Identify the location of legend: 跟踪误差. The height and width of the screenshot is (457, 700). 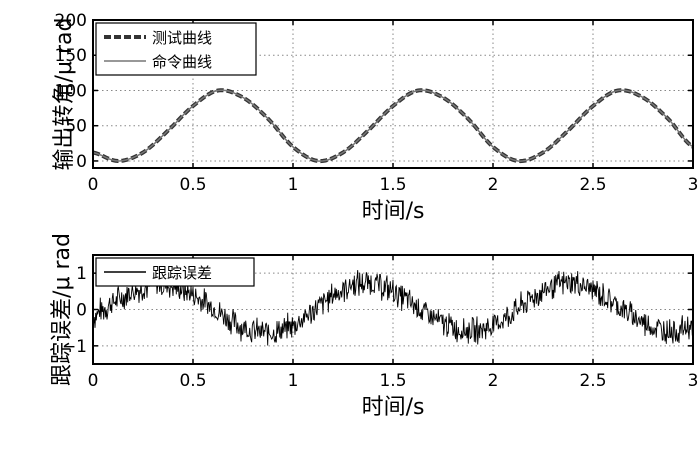
(175, 272).